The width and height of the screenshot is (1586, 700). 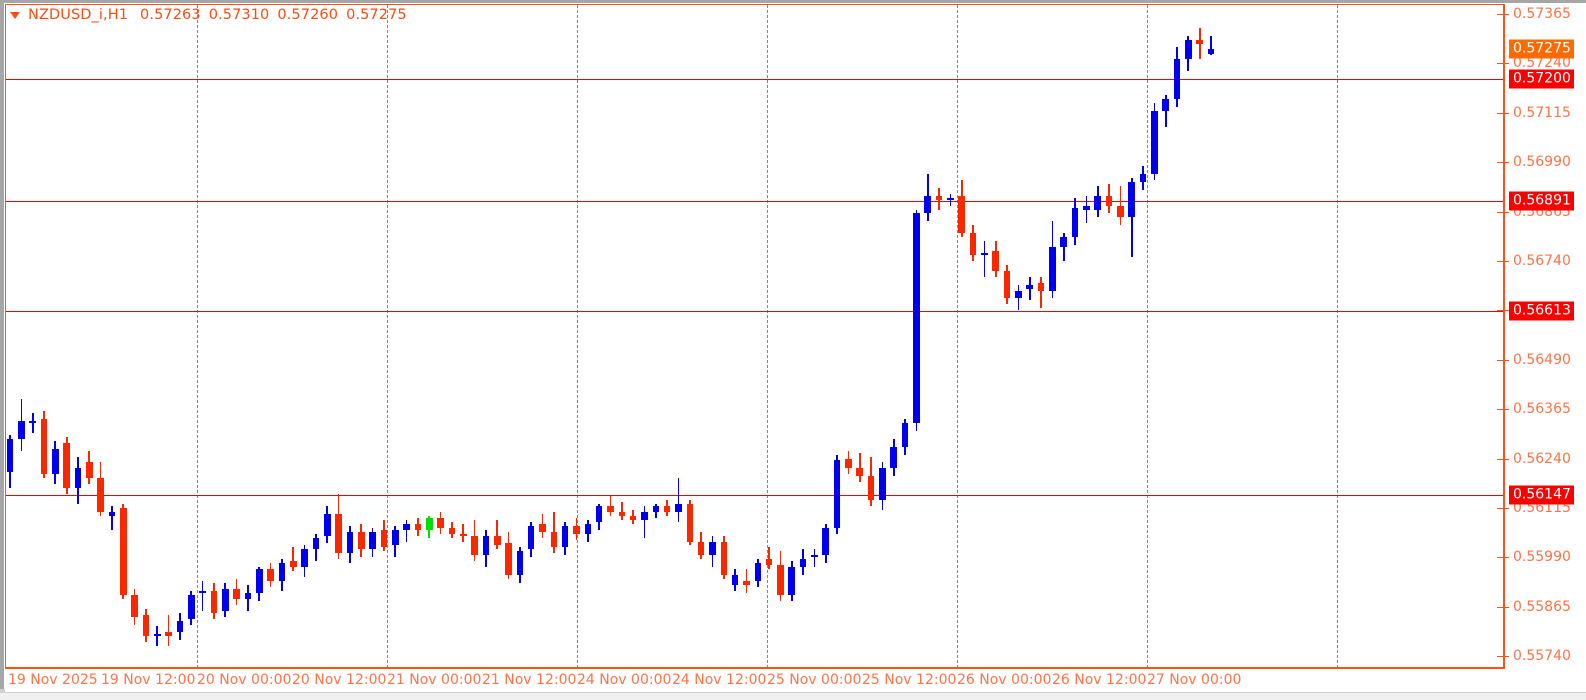 What do you see at coordinates (1542, 409) in the screenshot?
I see `price-axis-label: 0.56365` at bounding box center [1542, 409].